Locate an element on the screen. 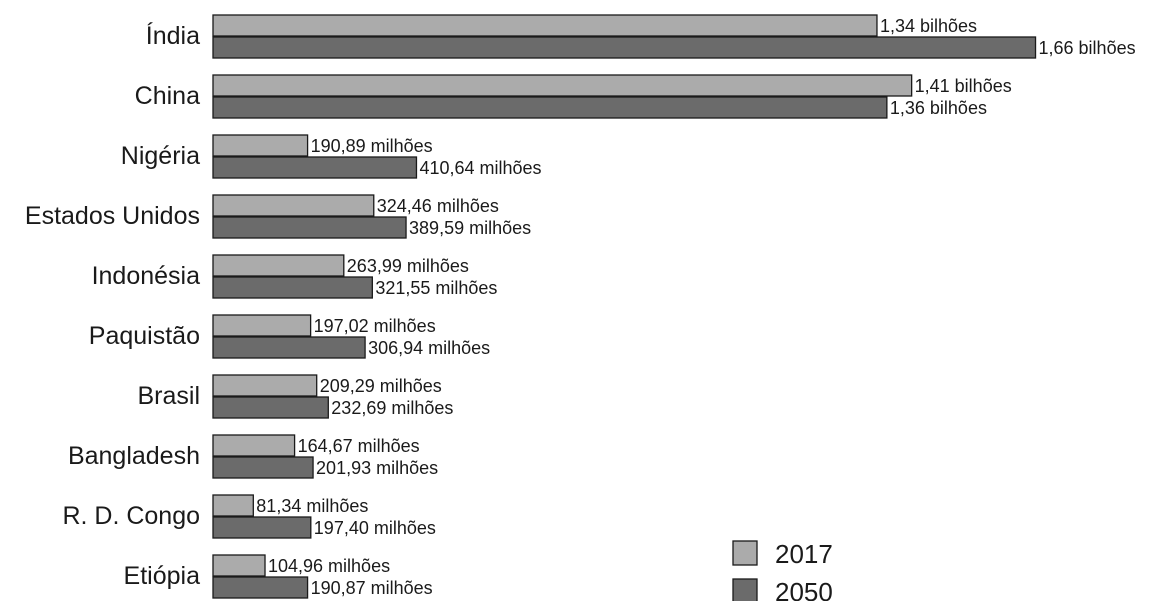 The width and height of the screenshot is (1167, 601). bar-2050-paquistao is located at coordinates (289, 347).